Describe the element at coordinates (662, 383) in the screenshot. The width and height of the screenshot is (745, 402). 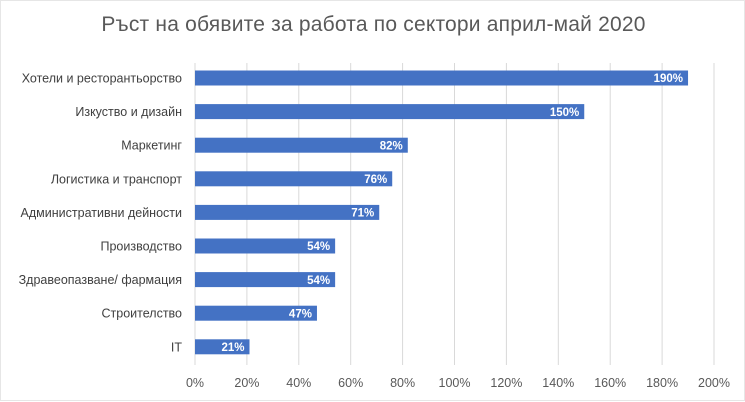
I see `x-tick-label: 180%` at that location.